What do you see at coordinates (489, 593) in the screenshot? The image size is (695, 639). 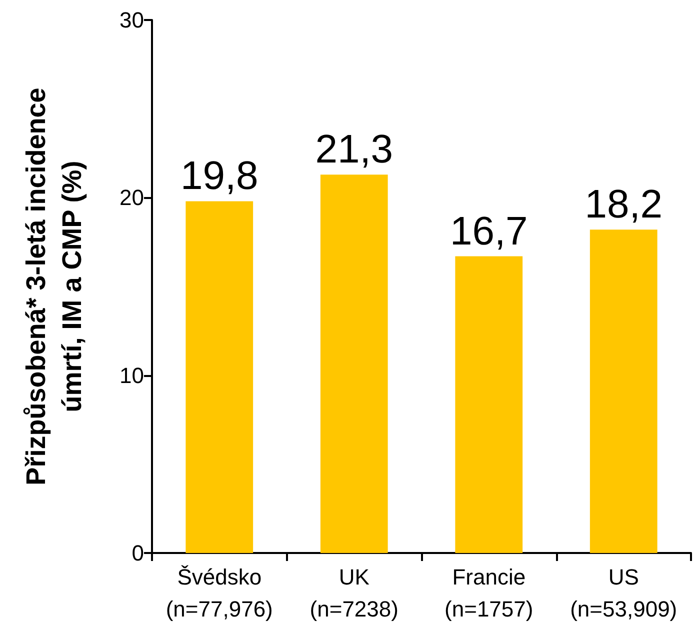 I see `x-tick-label: Francie (n=1757)` at bounding box center [489, 593].